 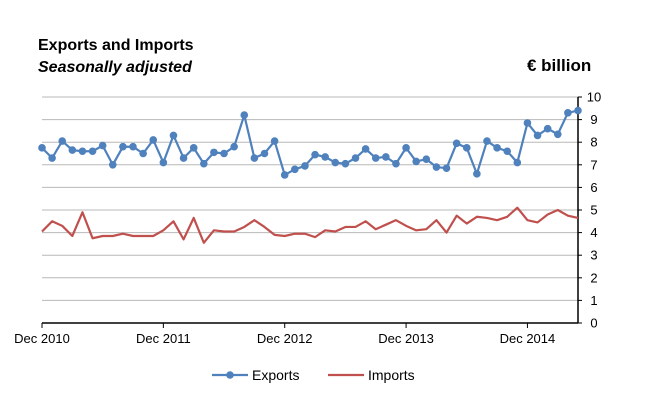 What do you see at coordinates (42, 338) in the screenshot?
I see `x-tick-label-0: Dec 2010` at bounding box center [42, 338].